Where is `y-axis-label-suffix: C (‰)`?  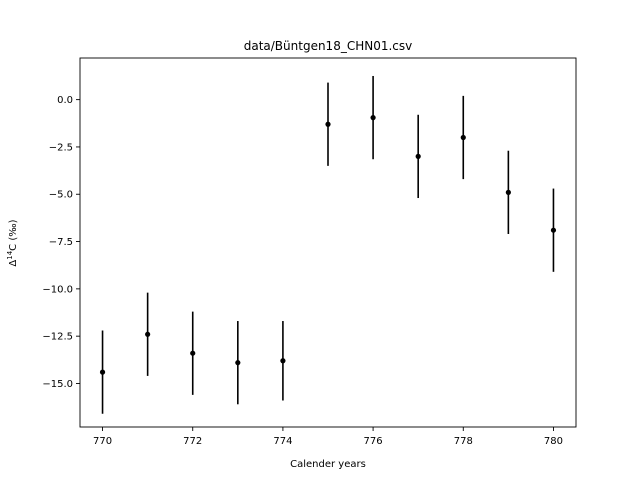 y-axis-label-suffix: C (‰) is located at coordinates (13, 234).